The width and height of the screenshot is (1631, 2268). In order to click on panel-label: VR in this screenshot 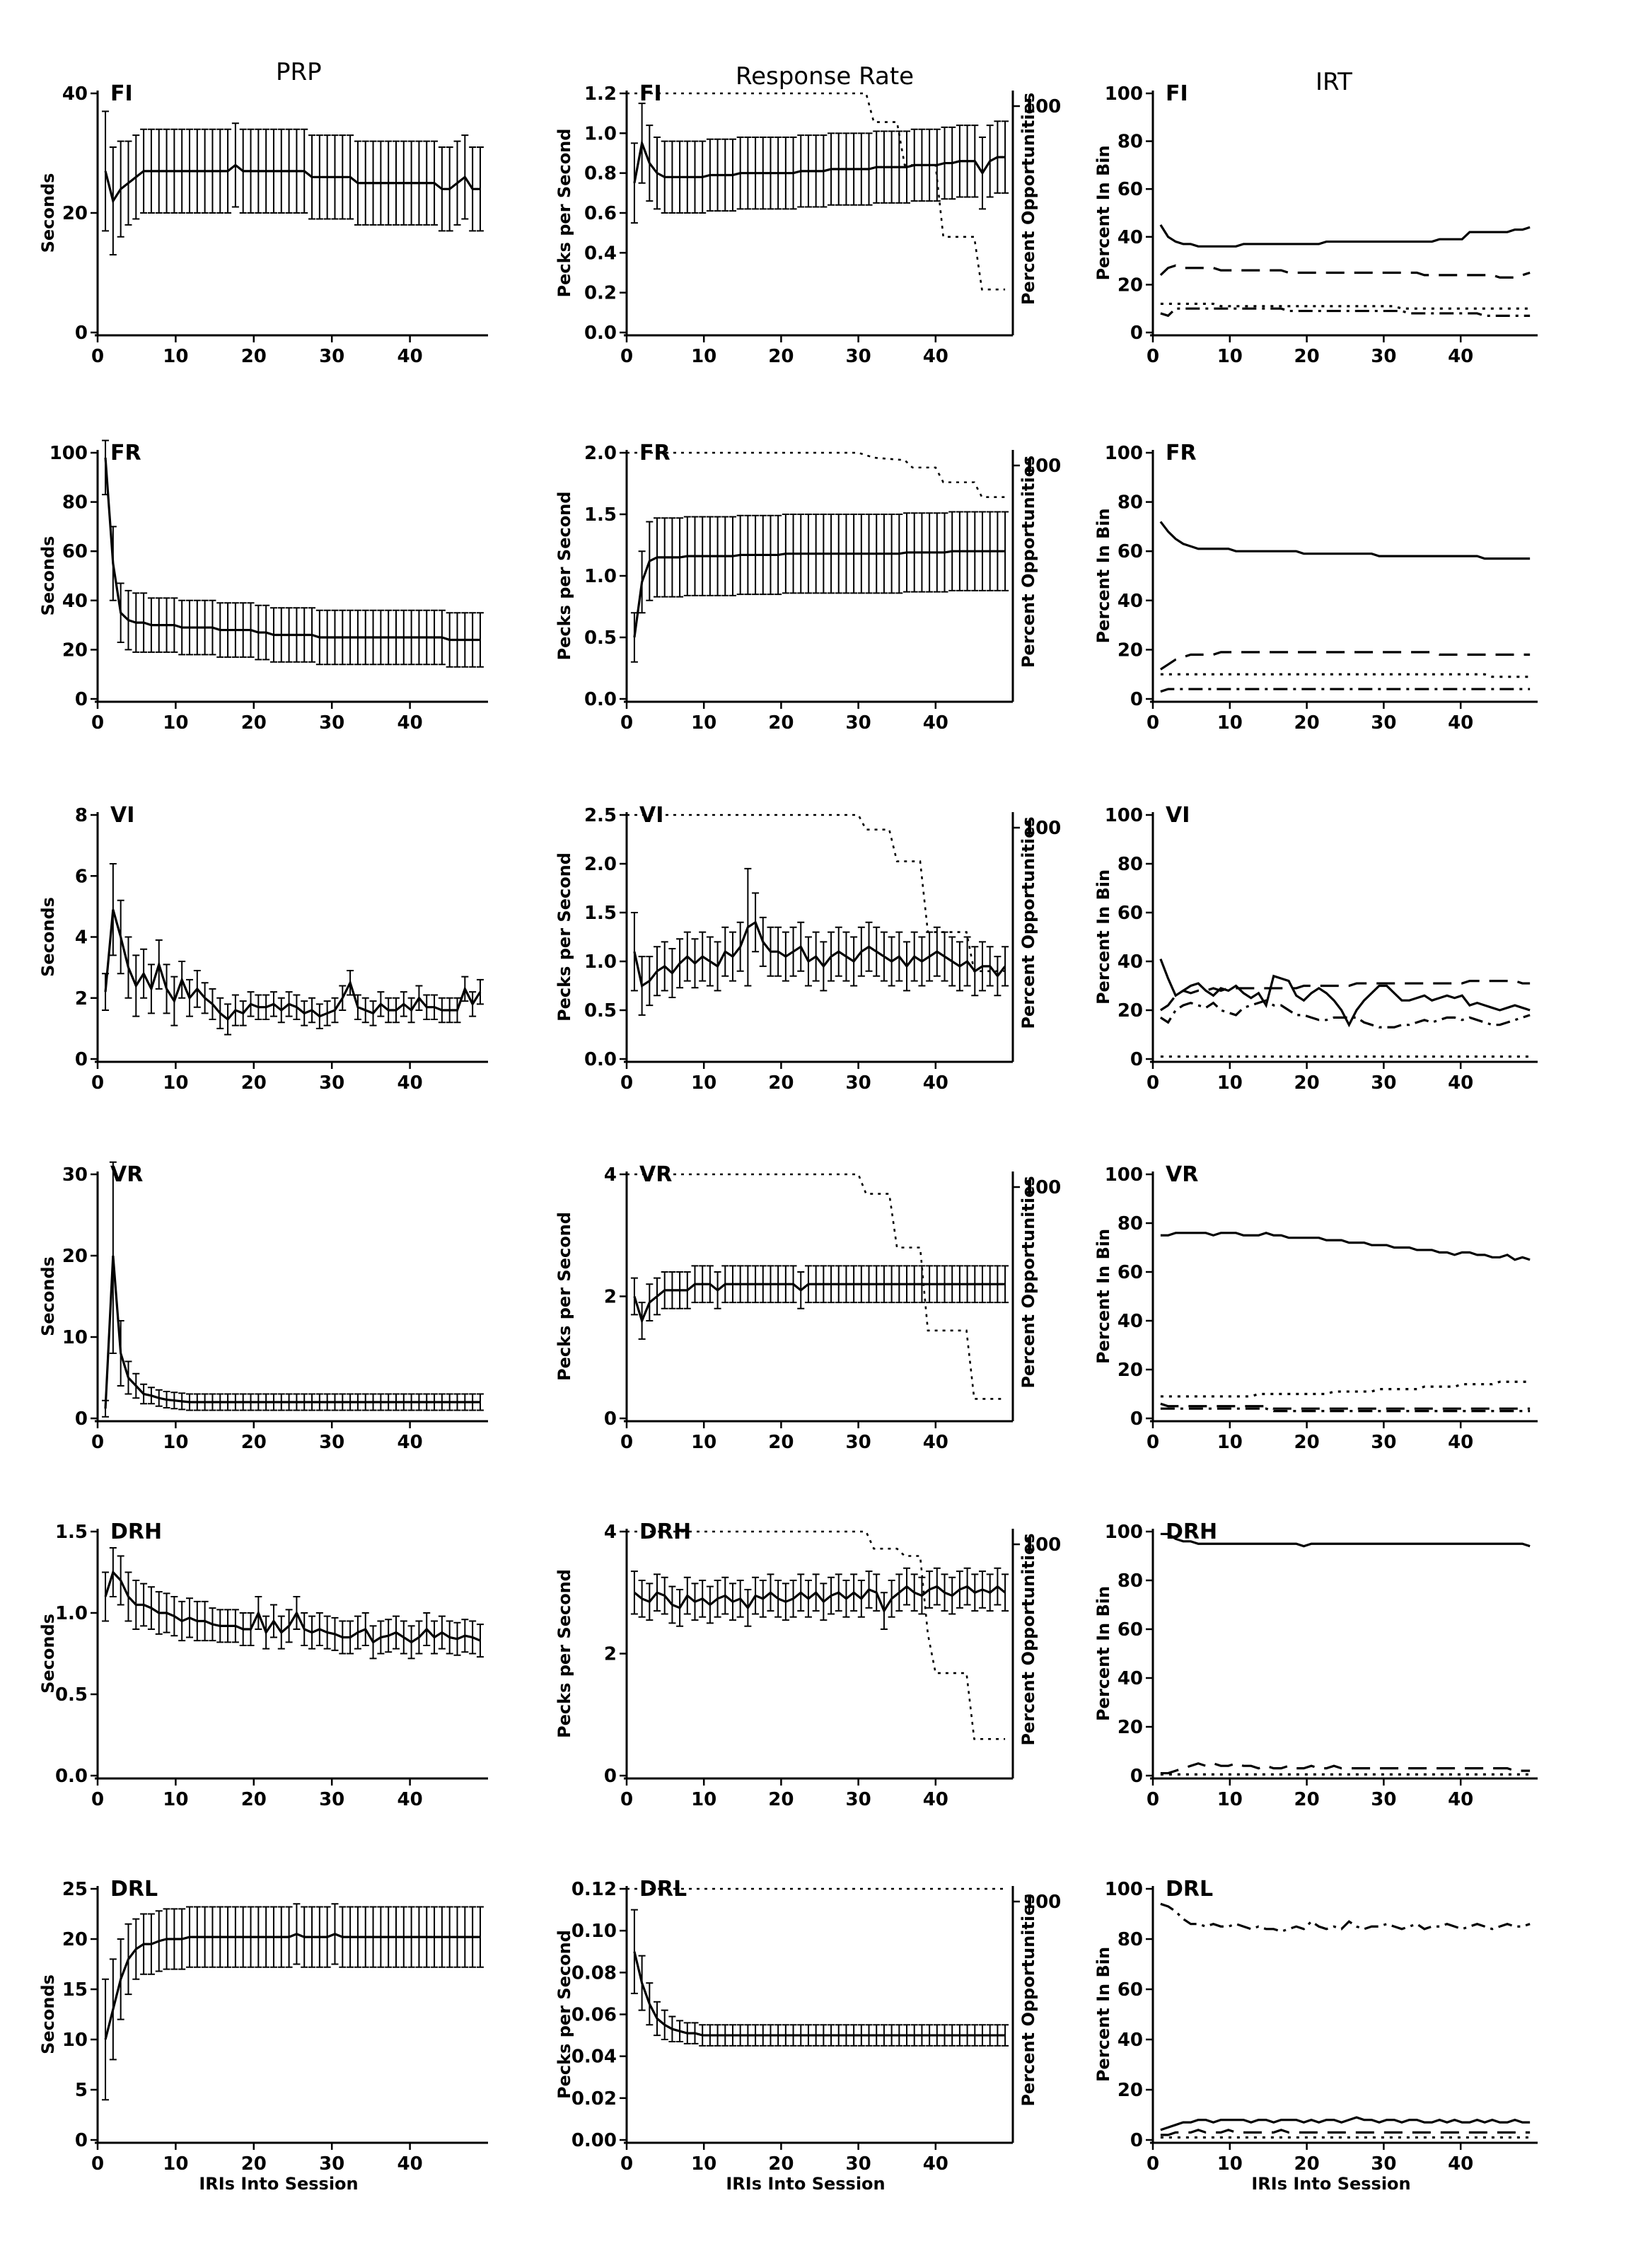, I will do `click(1182, 1174)`.